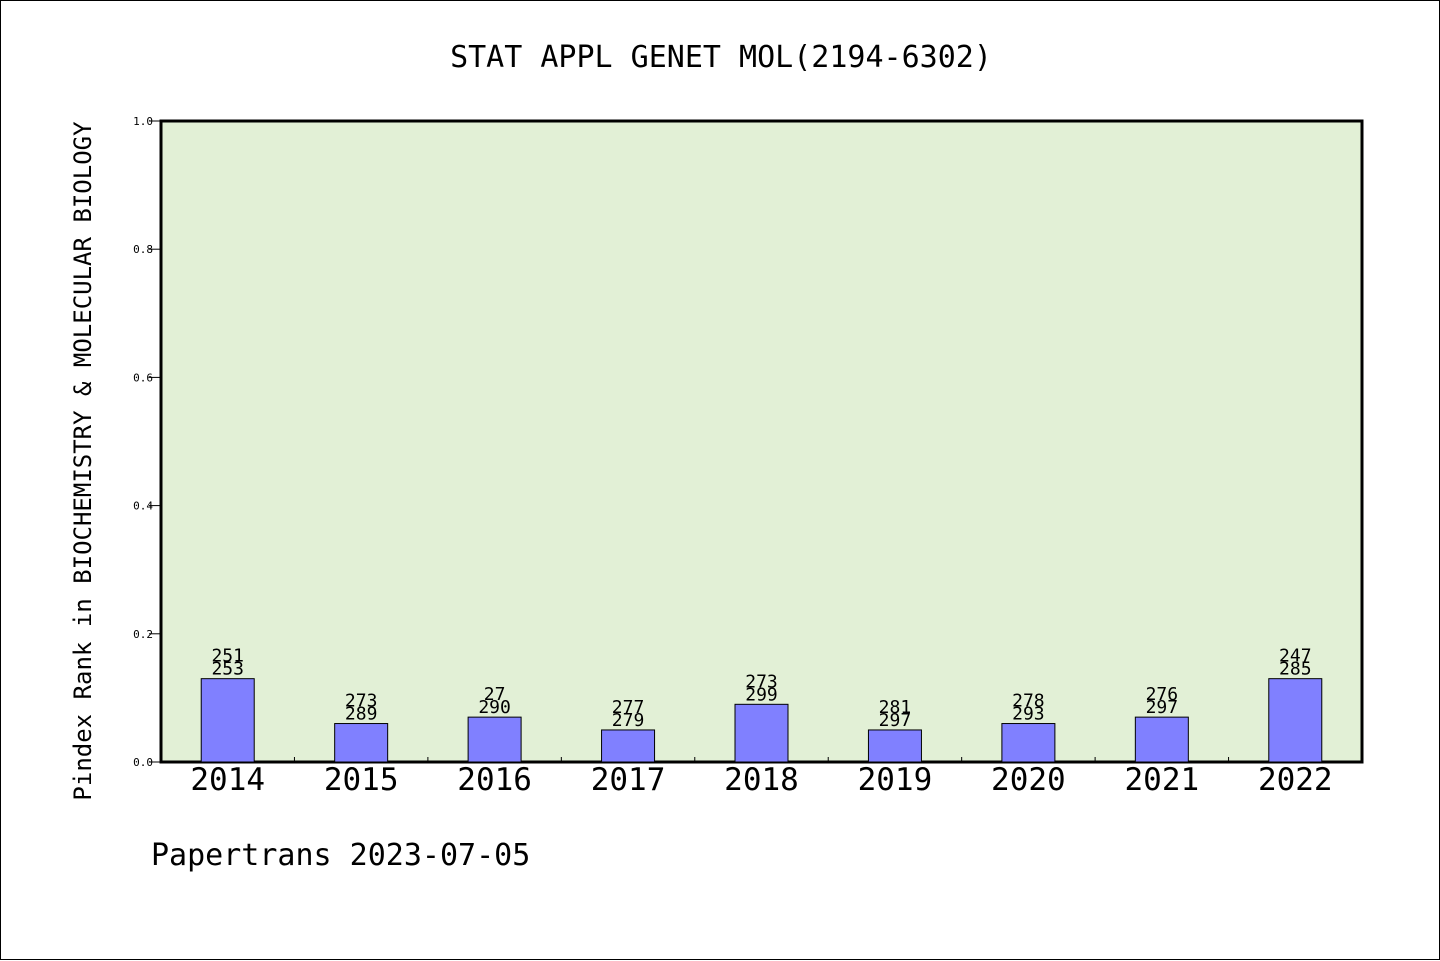 Image resolution: width=1440 pixels, height=961 pixels. Describe the element at coordinates (494, 780) in the screenshot. I see `x-tick-label: 2016` at that location.